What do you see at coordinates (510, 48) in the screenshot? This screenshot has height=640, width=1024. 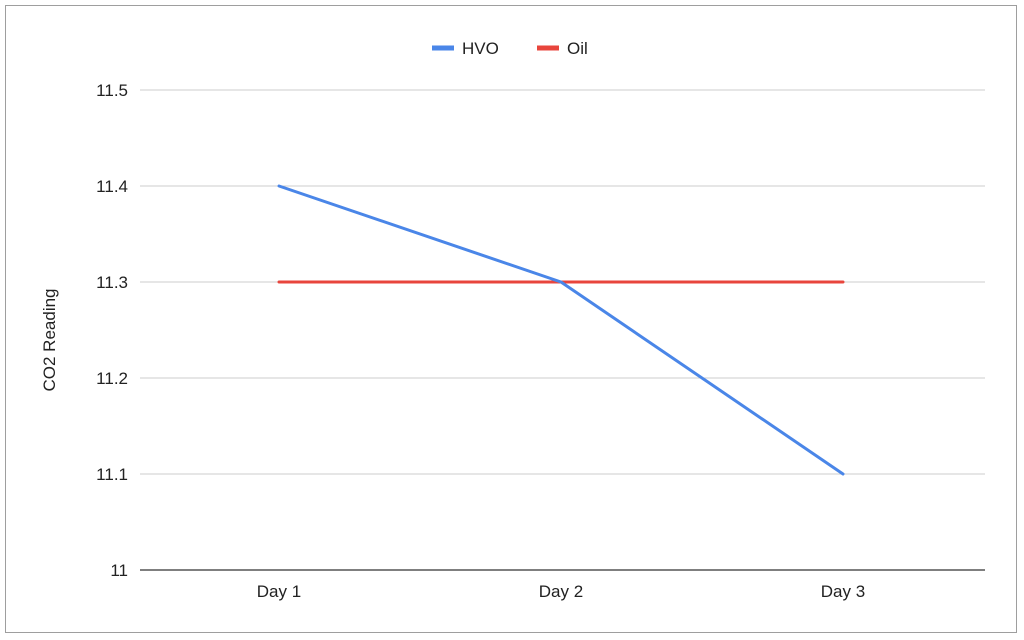 I see `legend: HVO Oil` at bounding box center [510, 48].